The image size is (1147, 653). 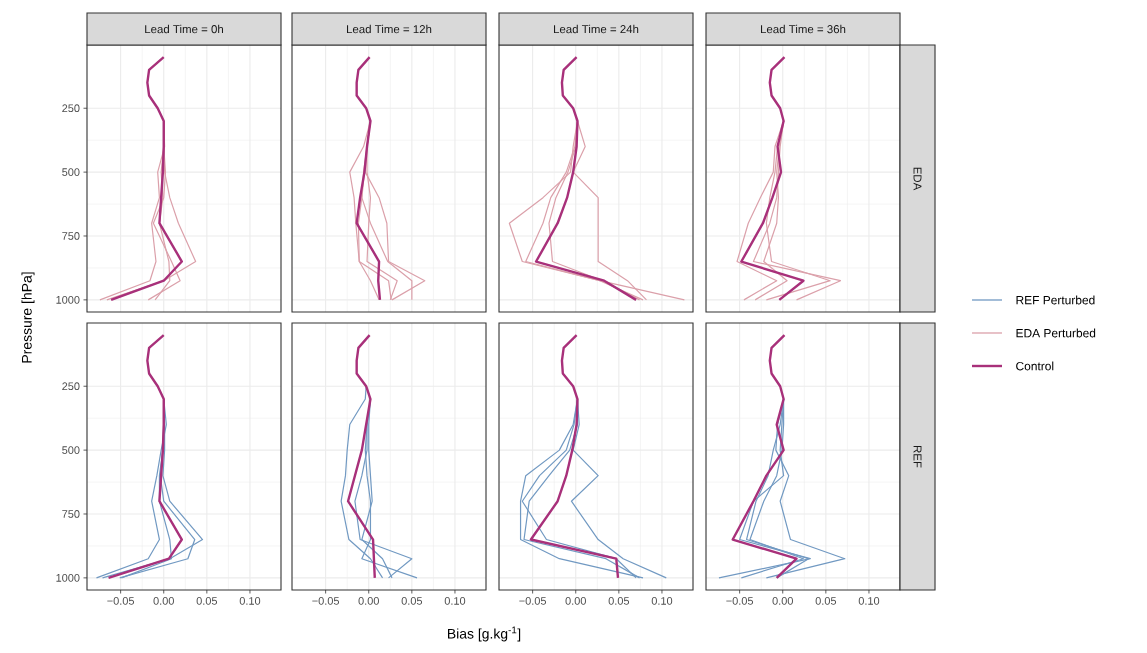 What do you see at coordinates (803, 29) in the screenshot?
I see `chart-title: Lead Time = 36h` at bounding box center [803, 29].